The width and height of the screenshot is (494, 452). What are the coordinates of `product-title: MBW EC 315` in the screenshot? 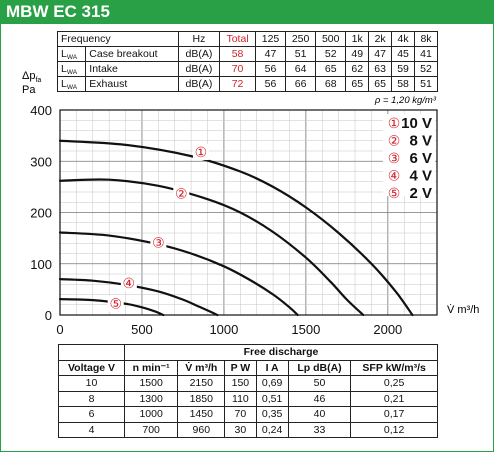 It's located at (58, 11).